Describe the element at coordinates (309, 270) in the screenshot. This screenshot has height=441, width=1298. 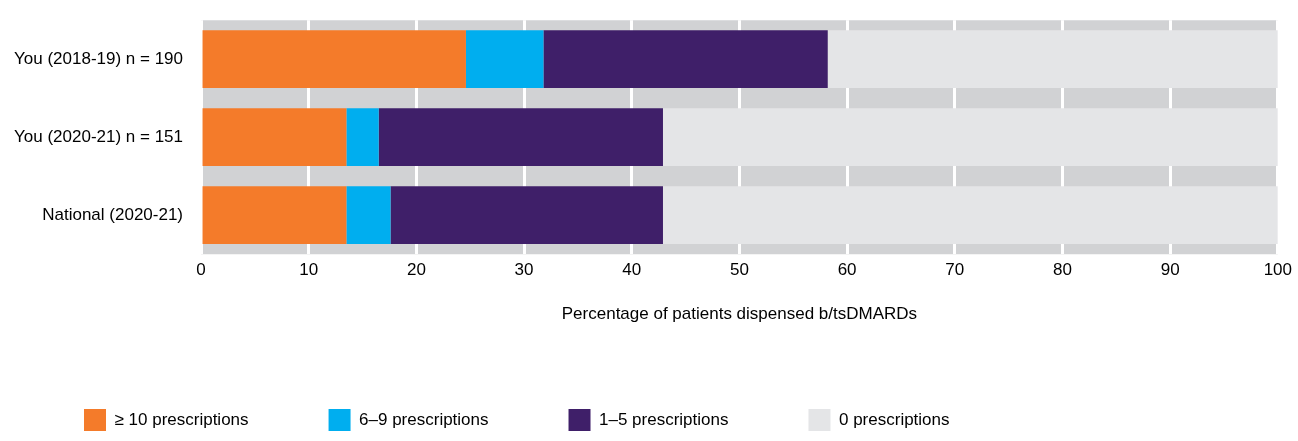
I see `x-tick-label: 10` at that location.